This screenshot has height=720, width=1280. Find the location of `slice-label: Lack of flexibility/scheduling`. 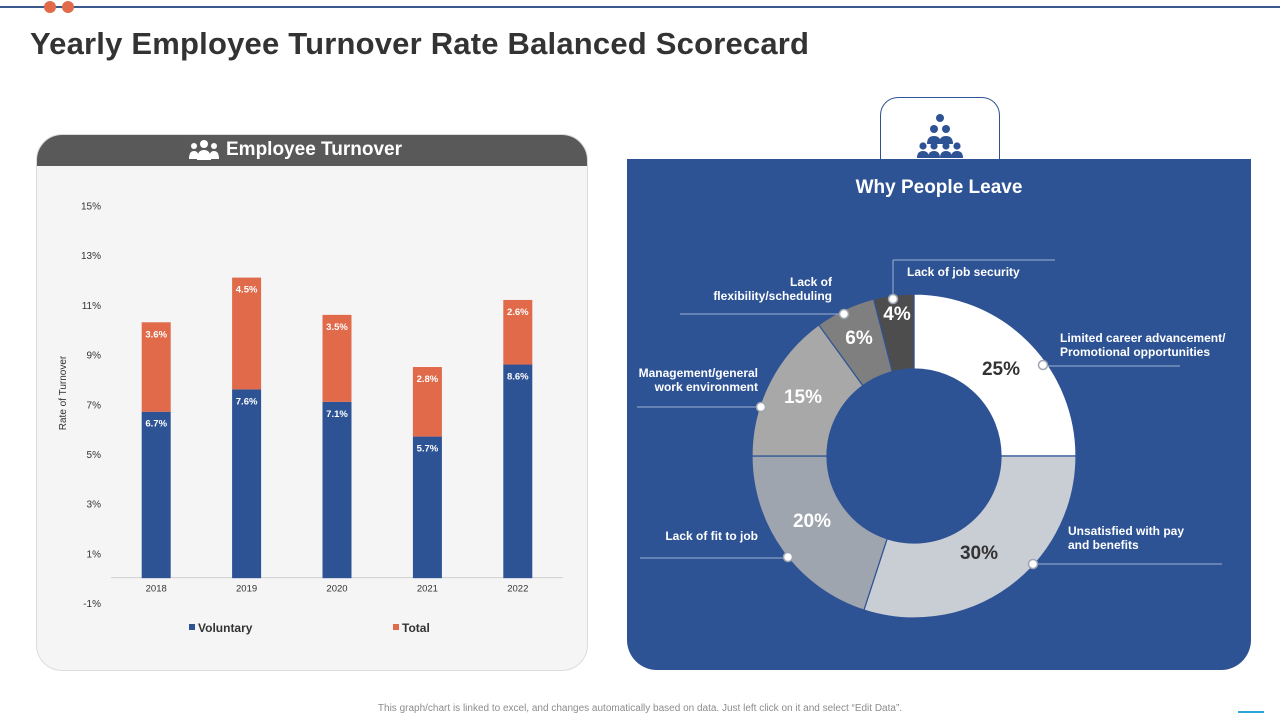

slice-label: Lack of flexibility/scheduling is located at coordinates (773, 289).